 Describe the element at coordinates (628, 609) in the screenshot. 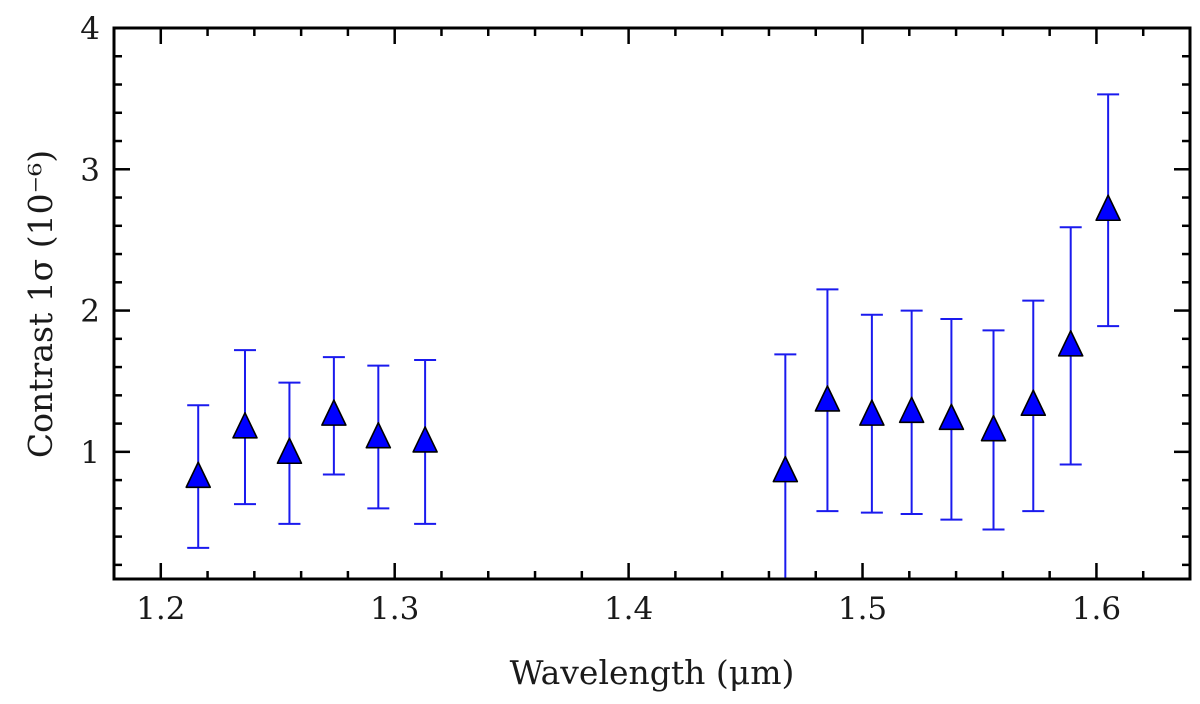

I see `x-tick-label: 1.4` at that location.